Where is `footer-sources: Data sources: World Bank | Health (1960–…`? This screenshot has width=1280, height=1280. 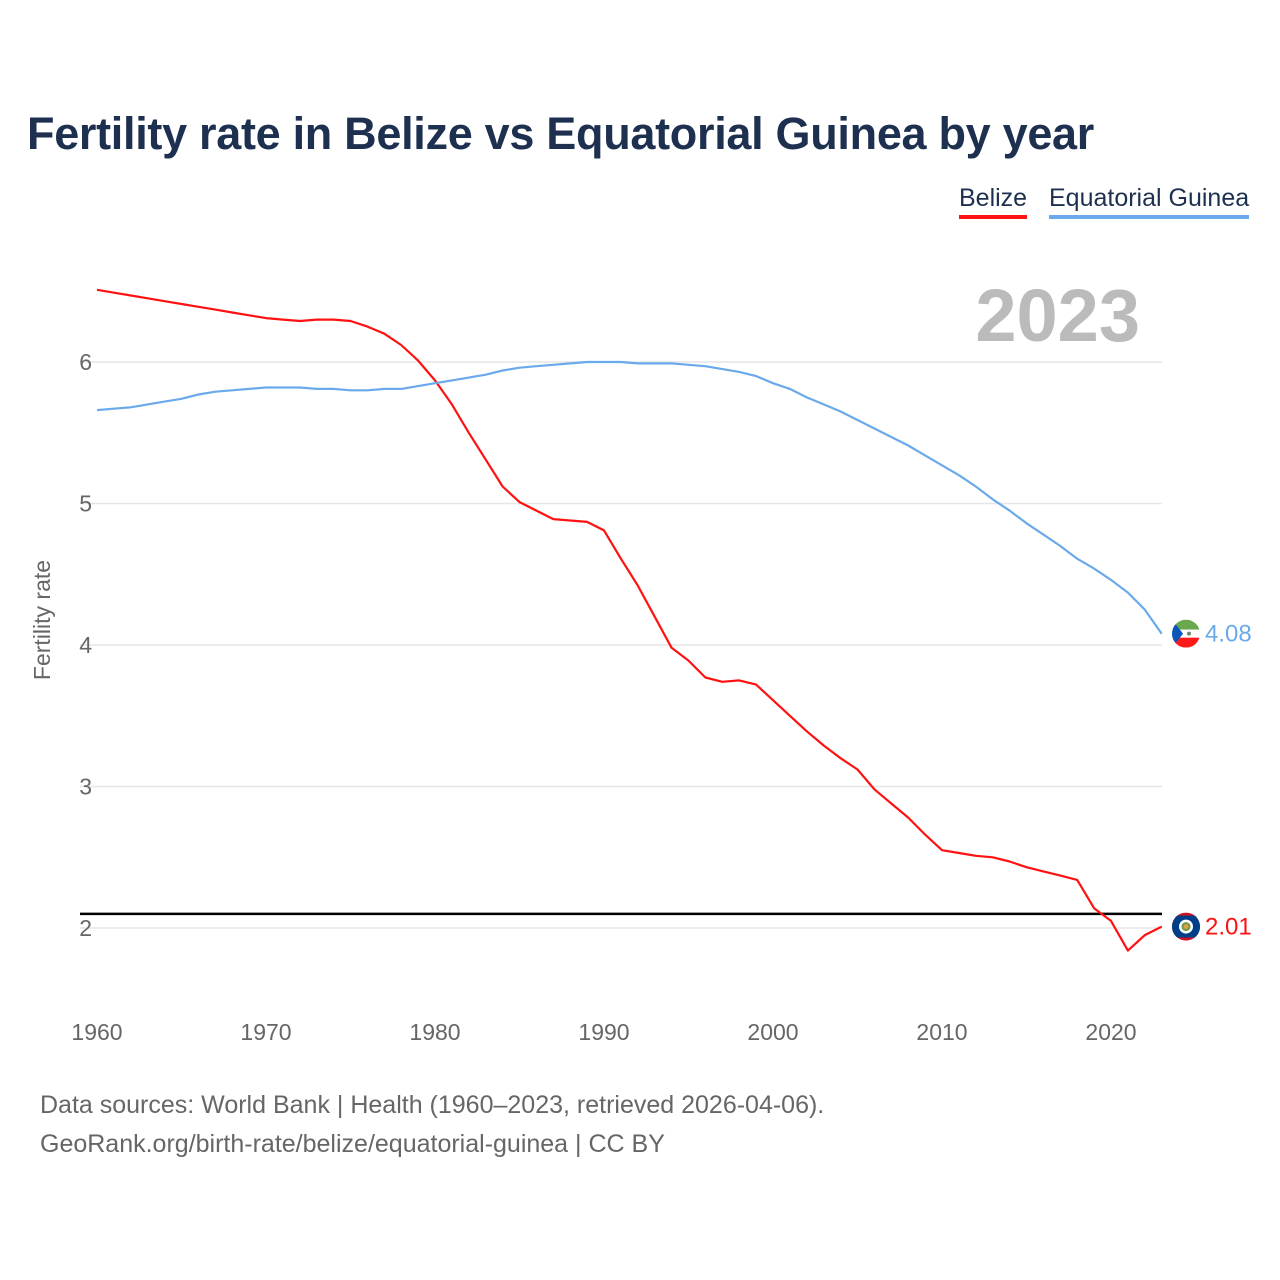 footer-sources: Data sources: World Bank | Health (1960–… is located at coordinates (432, 1105).